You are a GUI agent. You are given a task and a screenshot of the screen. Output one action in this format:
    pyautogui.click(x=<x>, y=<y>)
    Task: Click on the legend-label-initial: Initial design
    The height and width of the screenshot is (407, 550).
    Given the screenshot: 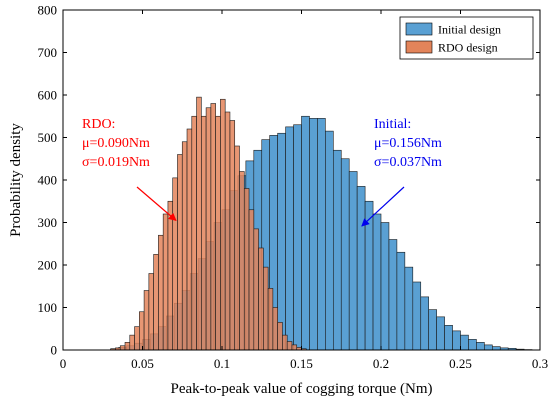 What is the action you would take?
    pyautogui.click(x=469, y=30)
    